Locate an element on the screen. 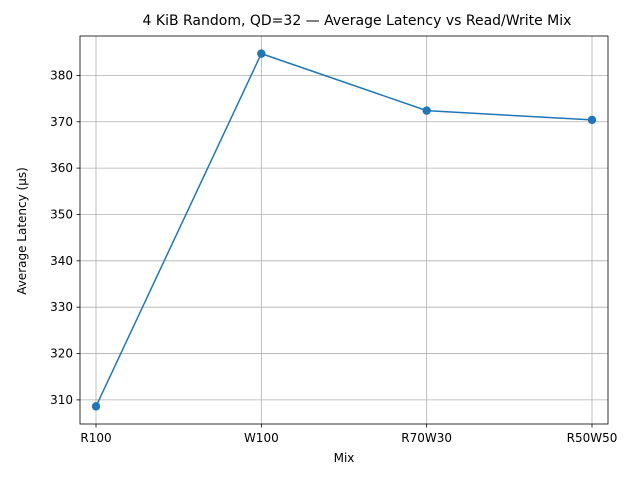  y-tick-label: 380 is located at coordinates (61, 75).